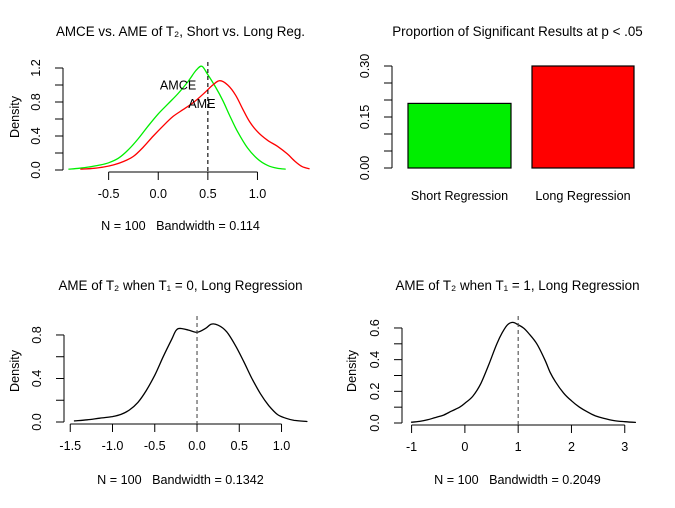 Image resolution: width=675 pixels, height=508 pixels. Describe the element at coordinates (365, 168) in the screenshot. I see `y-tick-label: 0.00` at that location.